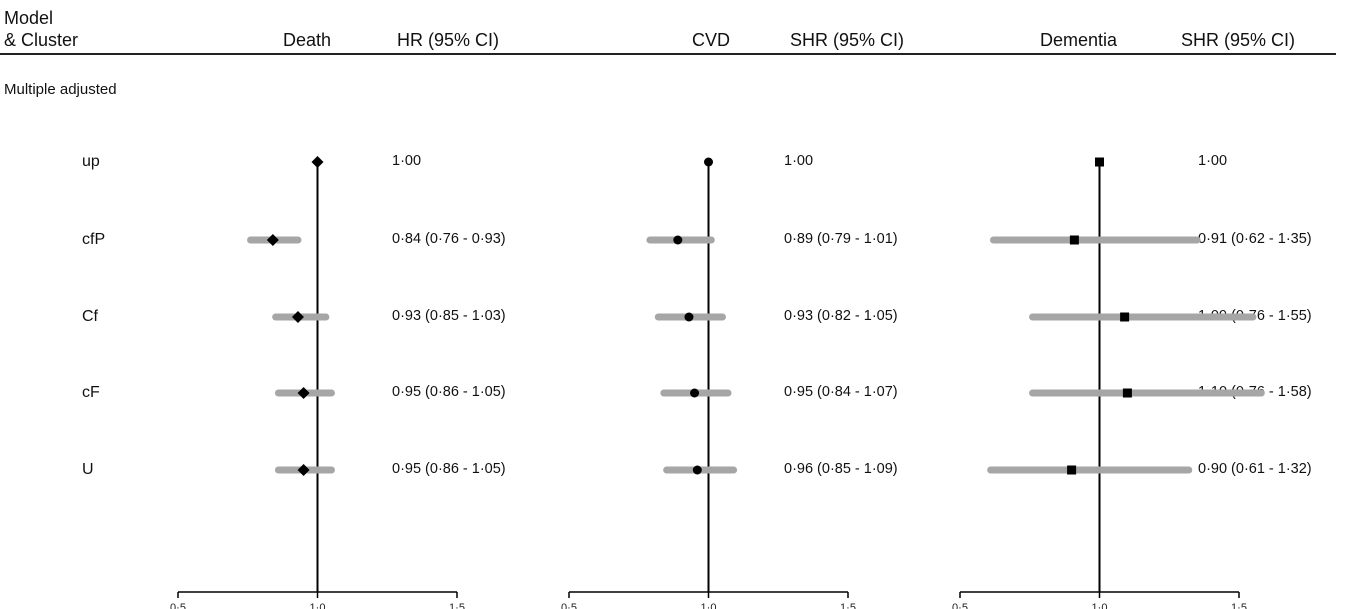  What do you see at coordinates (94, 239) in the screenshot?
I see `row-label-cfp: cfP` at bounding box center [94, 239].